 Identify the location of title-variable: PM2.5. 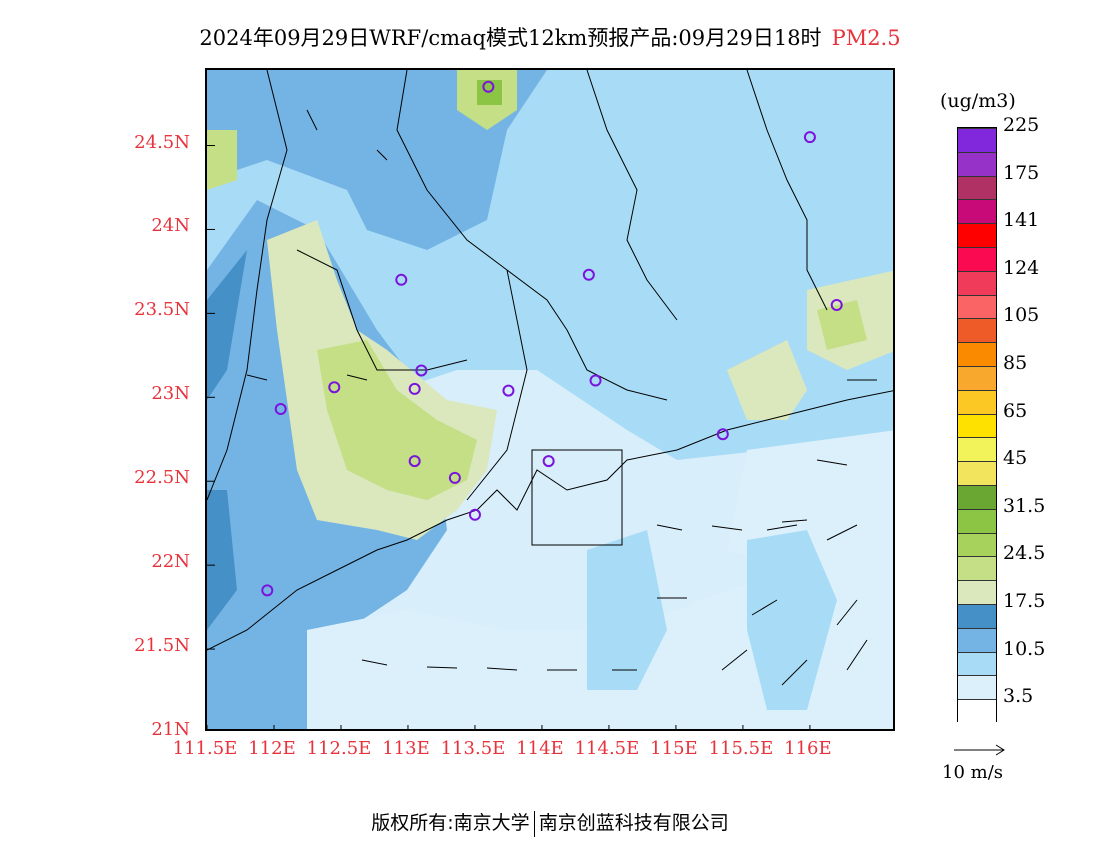
(866, 38).